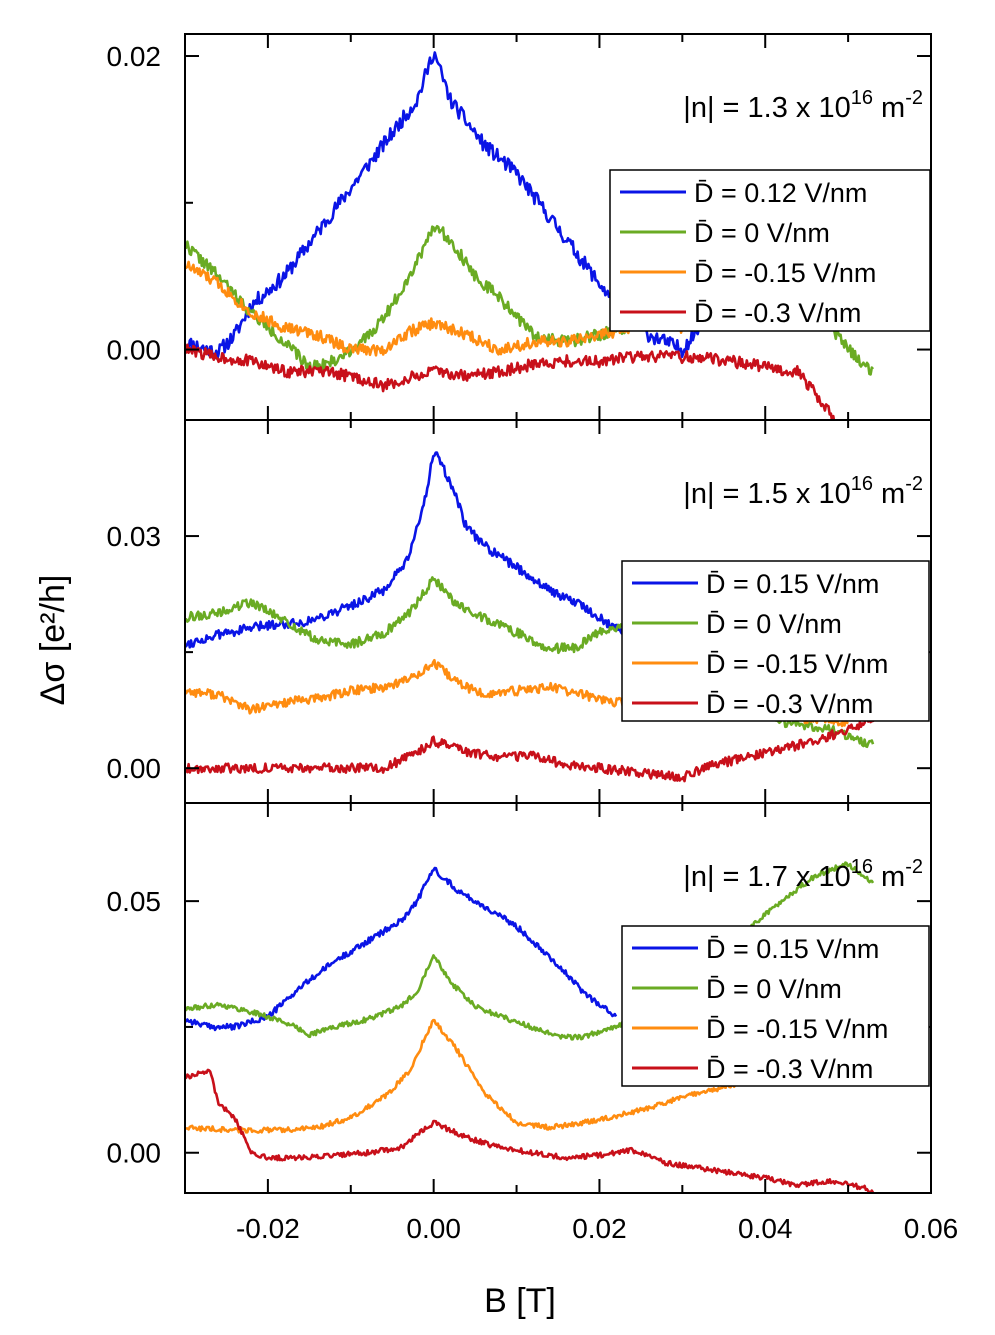  What do you see at coordinates (520, 1301) in the screenshot?
I see `x-axis-label: B [T]` at bounding box center [520, 1301].